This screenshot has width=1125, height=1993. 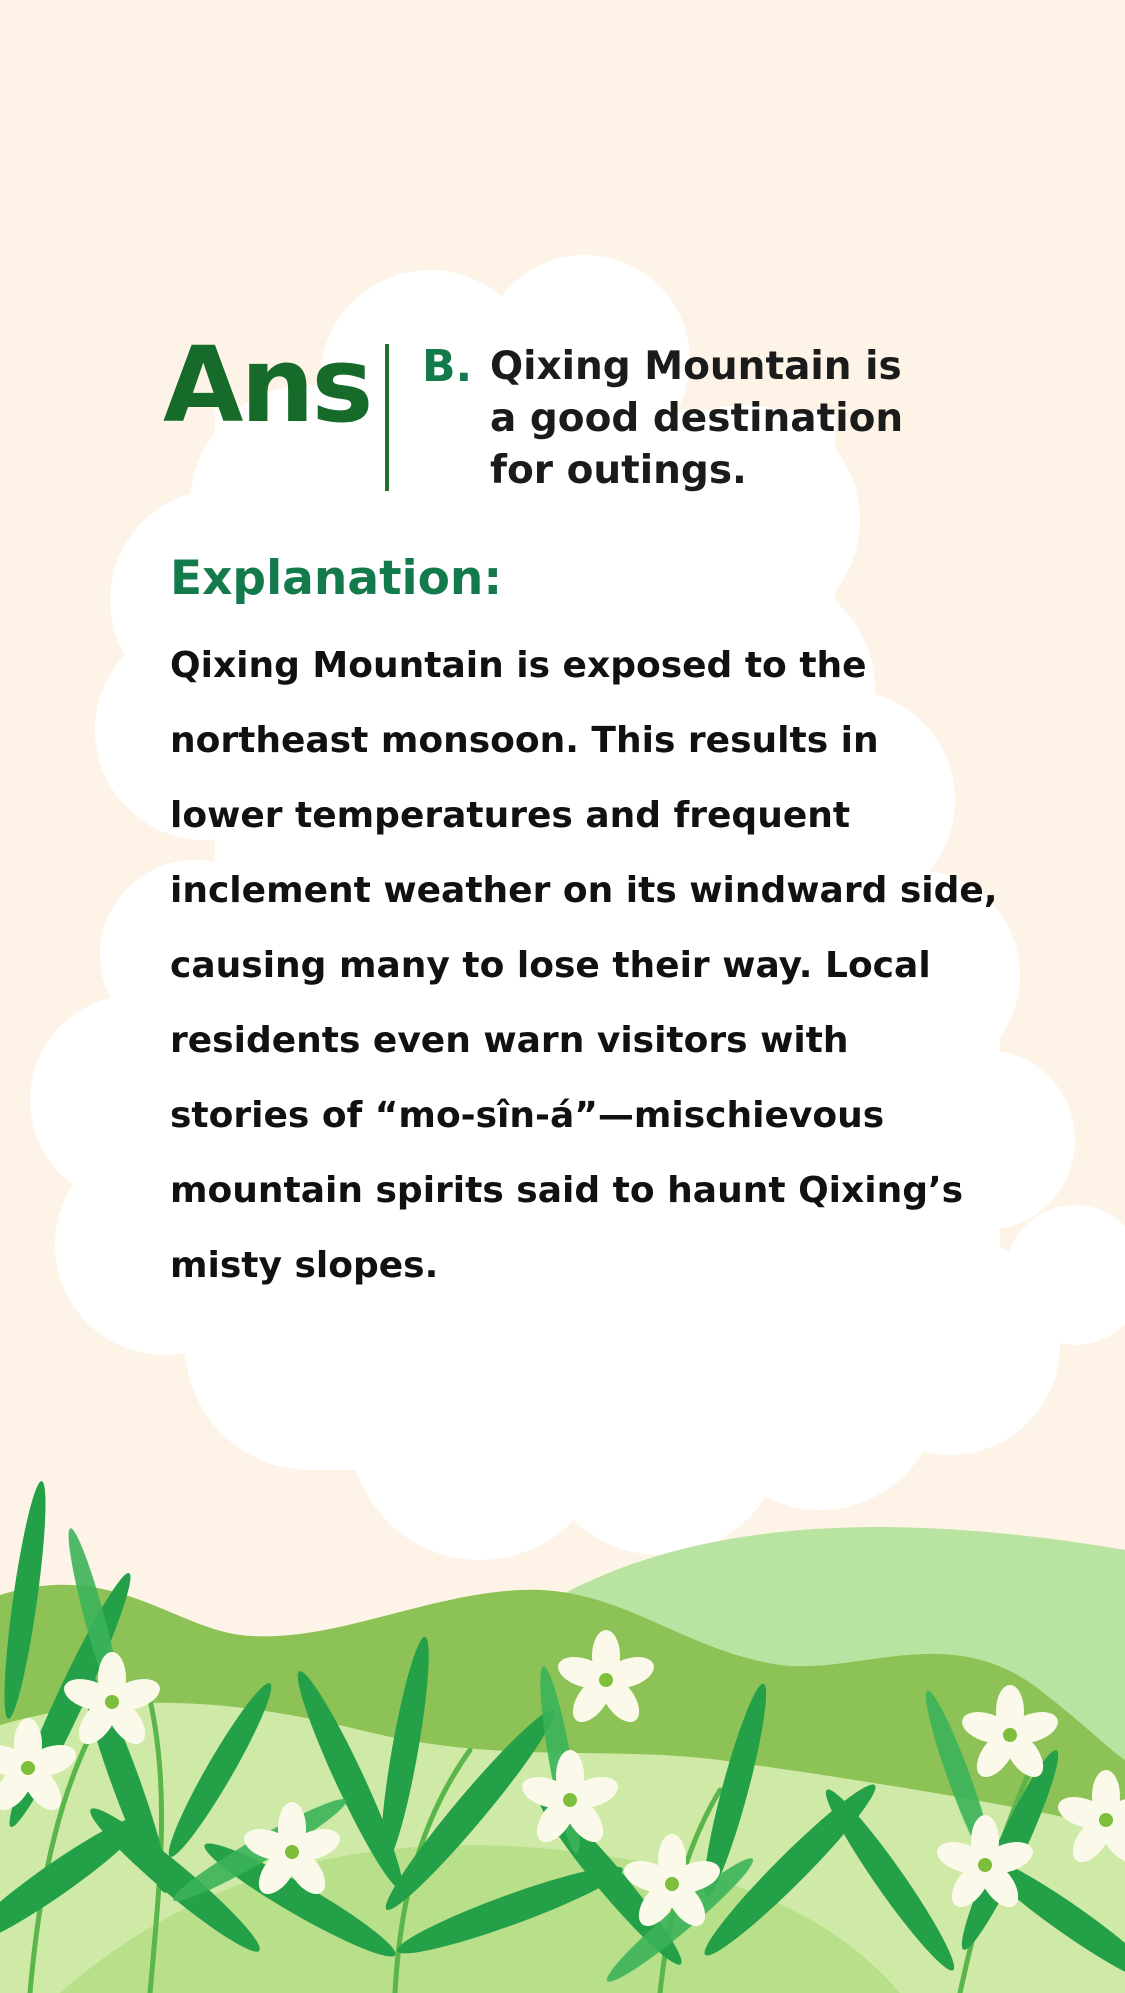 I want to click on choice-letter: B., so click(x=447, y=366).